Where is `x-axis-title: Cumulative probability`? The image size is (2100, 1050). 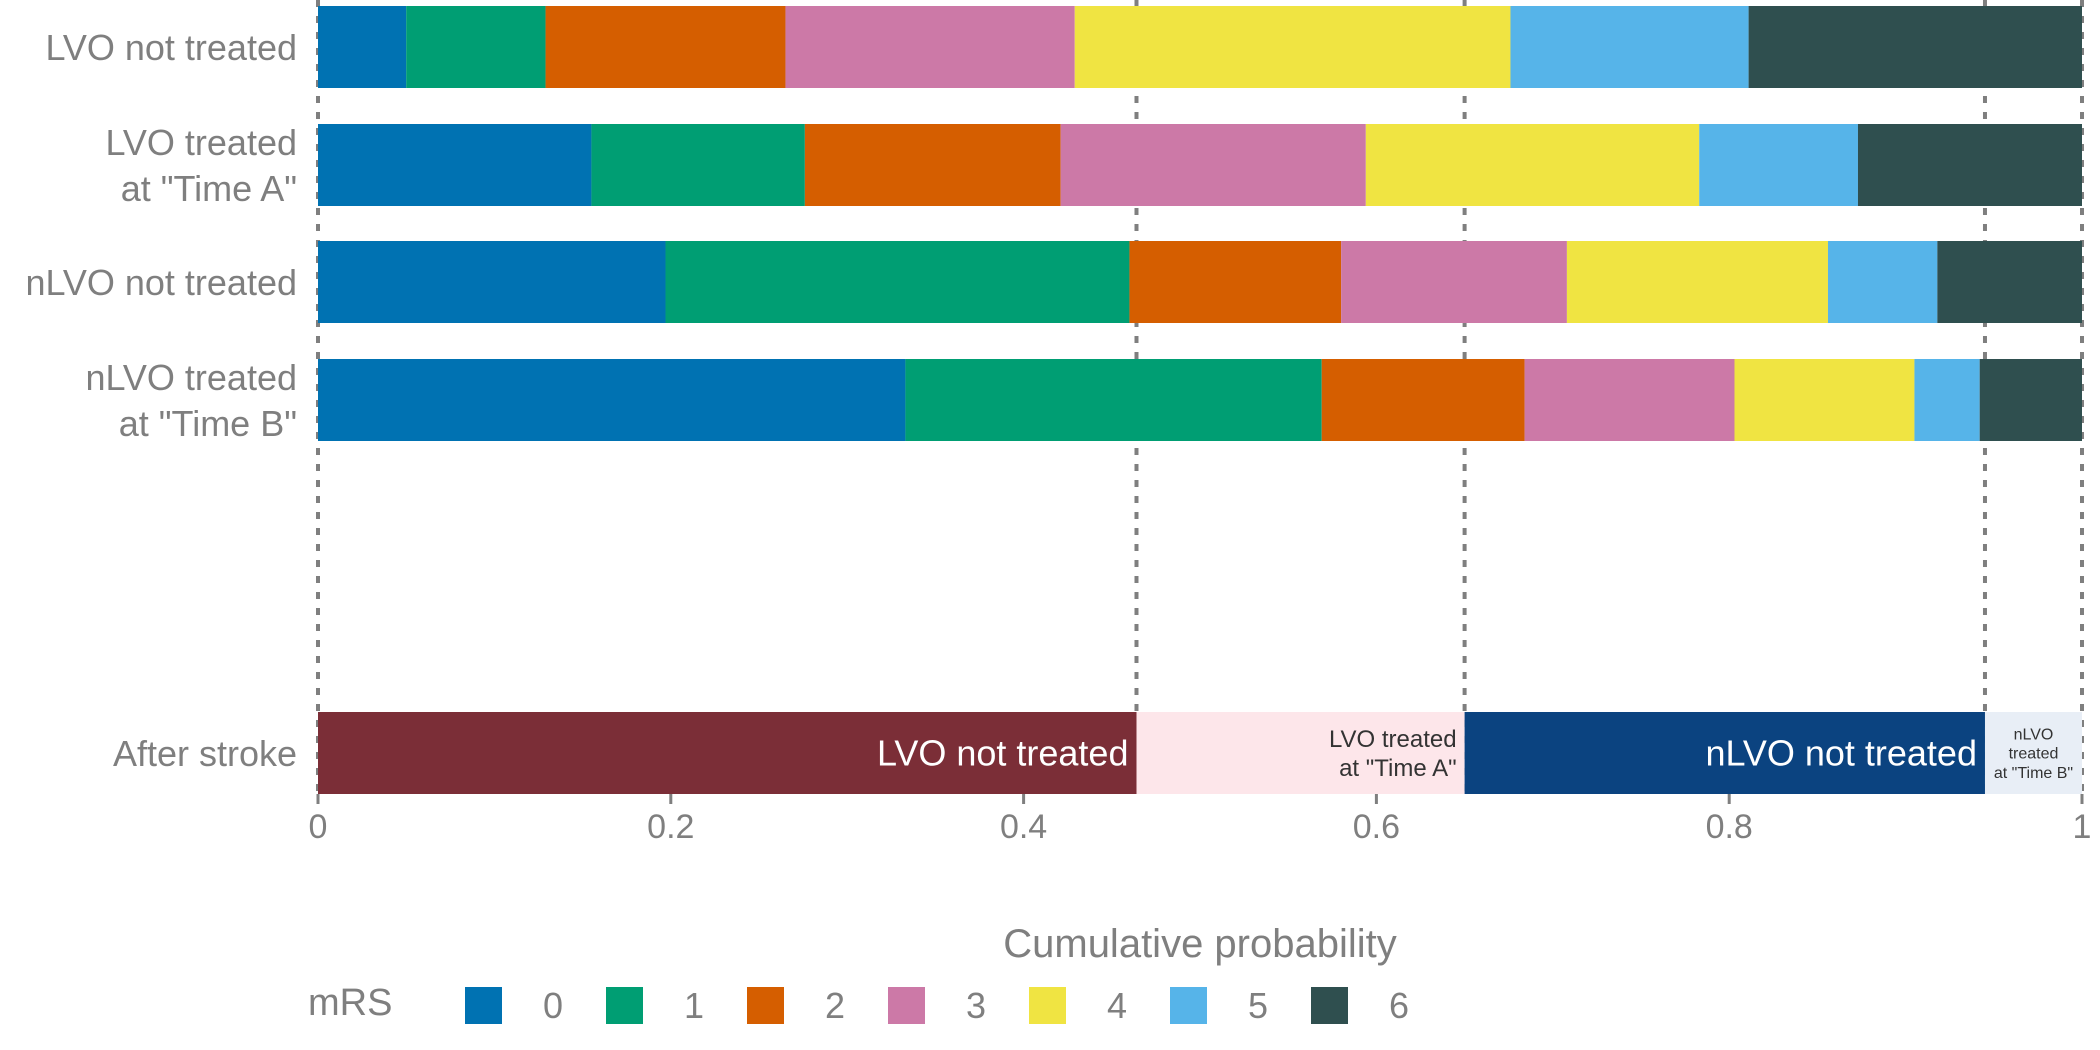
x-axis-title: Cumulative probability is located at coordinates (1200, 944).